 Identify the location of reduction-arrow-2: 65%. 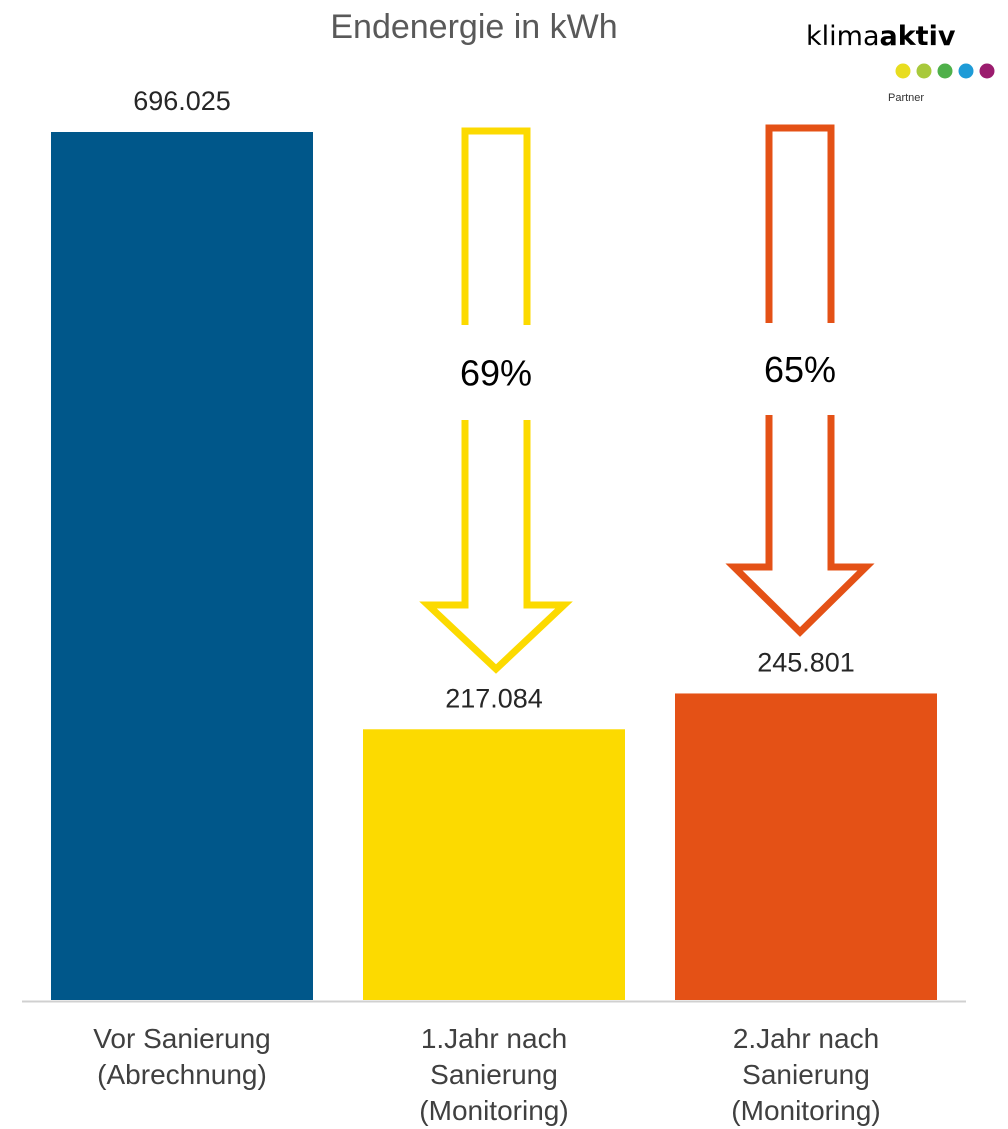
(800, 380).